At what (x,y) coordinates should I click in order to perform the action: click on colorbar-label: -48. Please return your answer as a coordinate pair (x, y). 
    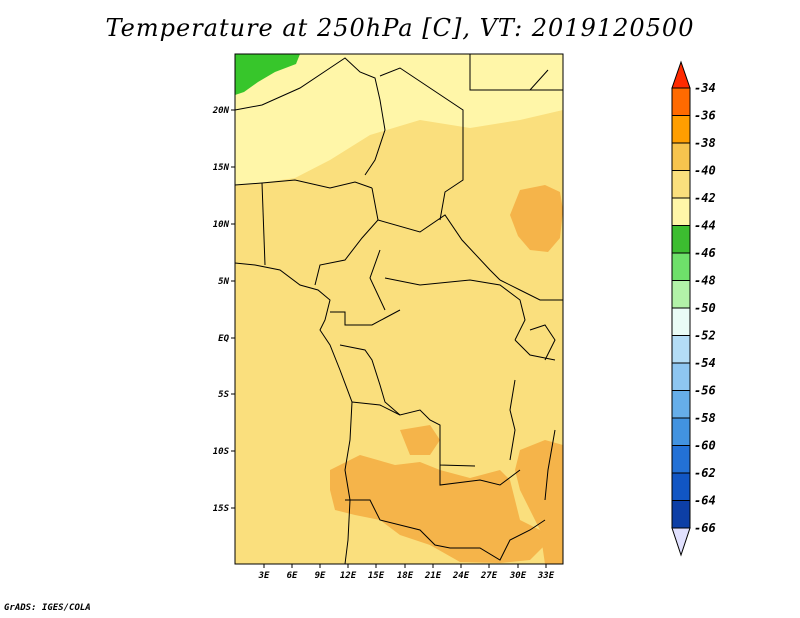
    Looking at the image, I should click on (705, 281).